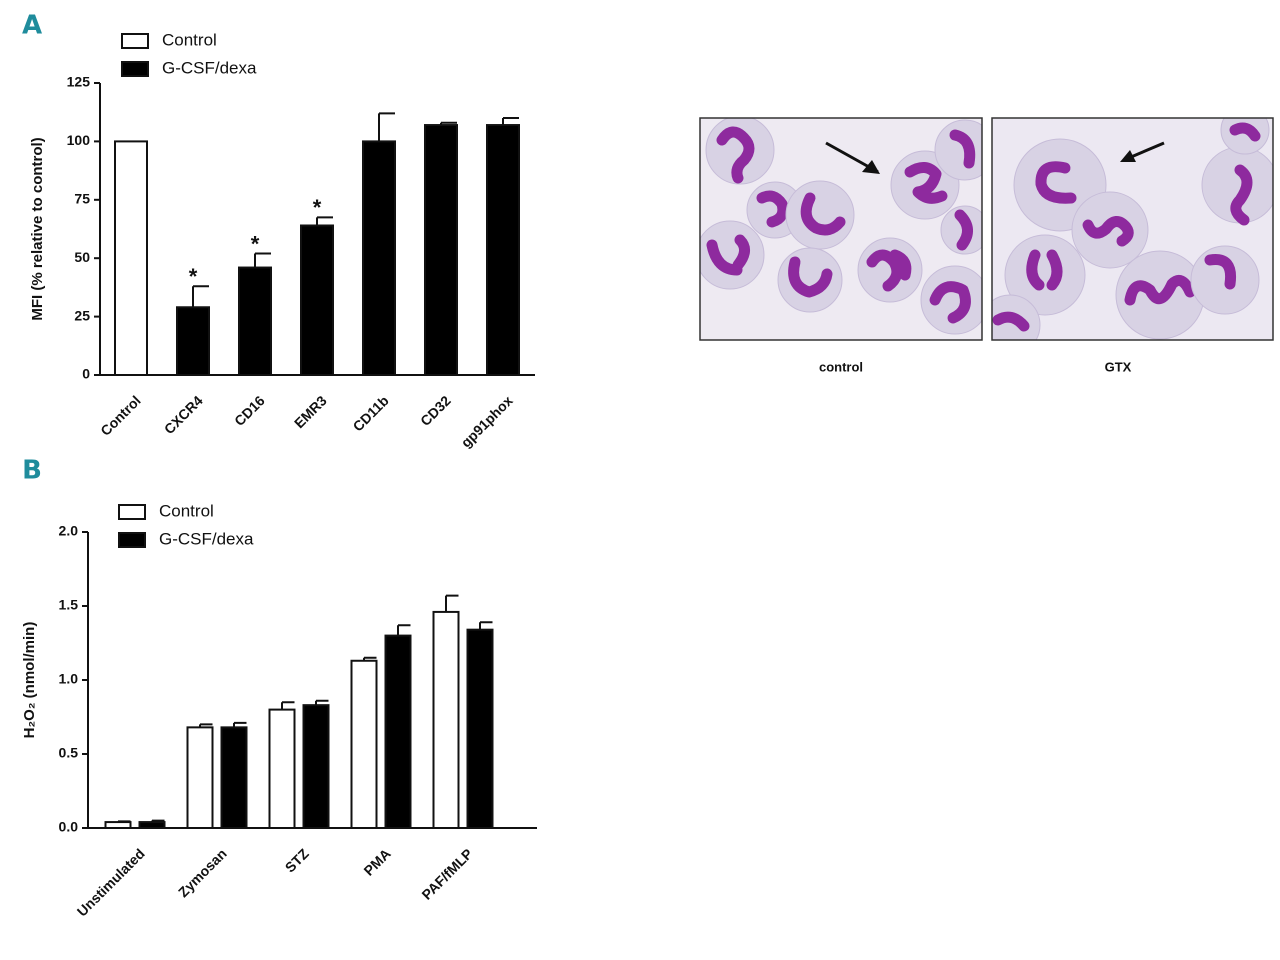 This screenshot has width=1280, height=960. Describe the element at coordinates (249, 410) in the screenshot. I see `x-tick-label: CD16` at that location.